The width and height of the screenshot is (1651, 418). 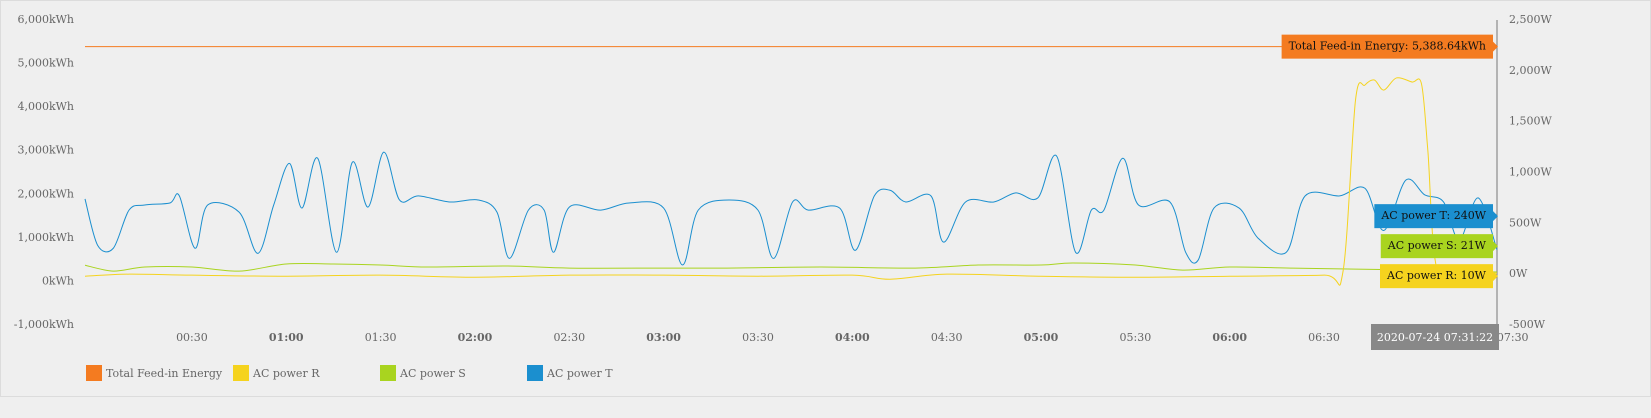 I want to click on legend-label: Total Feed-in Energy, so click(x=164, y=373).